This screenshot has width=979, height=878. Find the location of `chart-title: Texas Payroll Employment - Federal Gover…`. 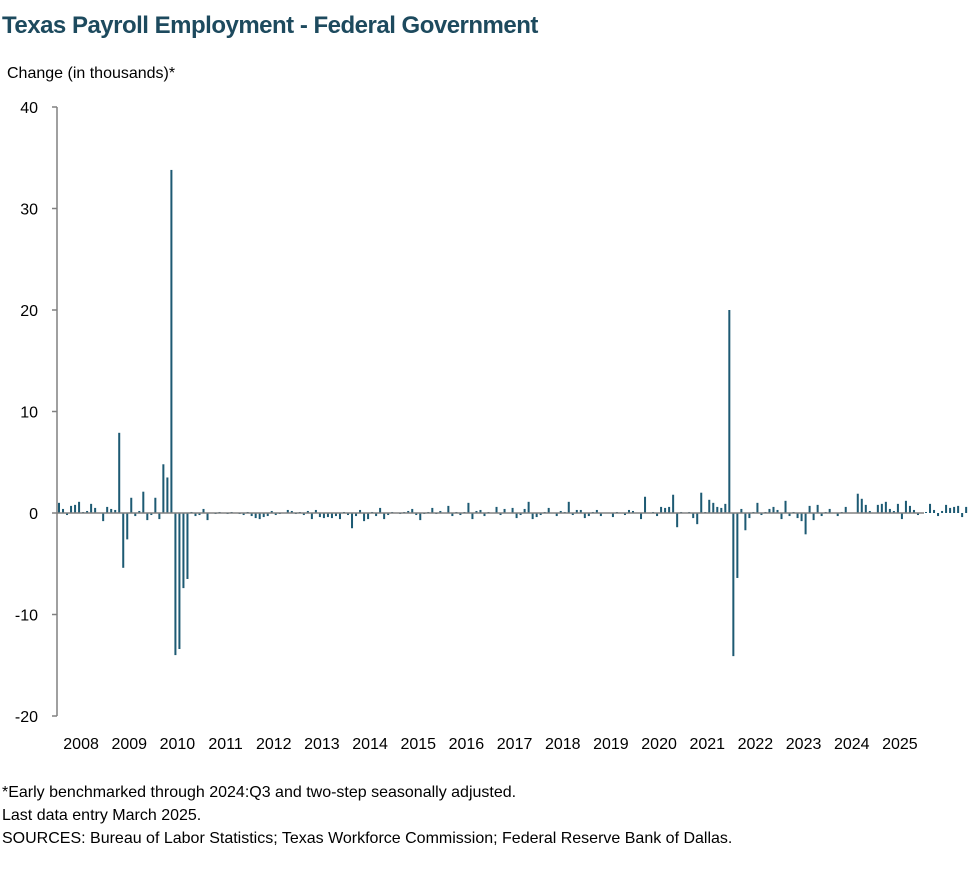

chart-title: Texas Payroll Employment - Federal Gover… is located at coordinates (270, 25).